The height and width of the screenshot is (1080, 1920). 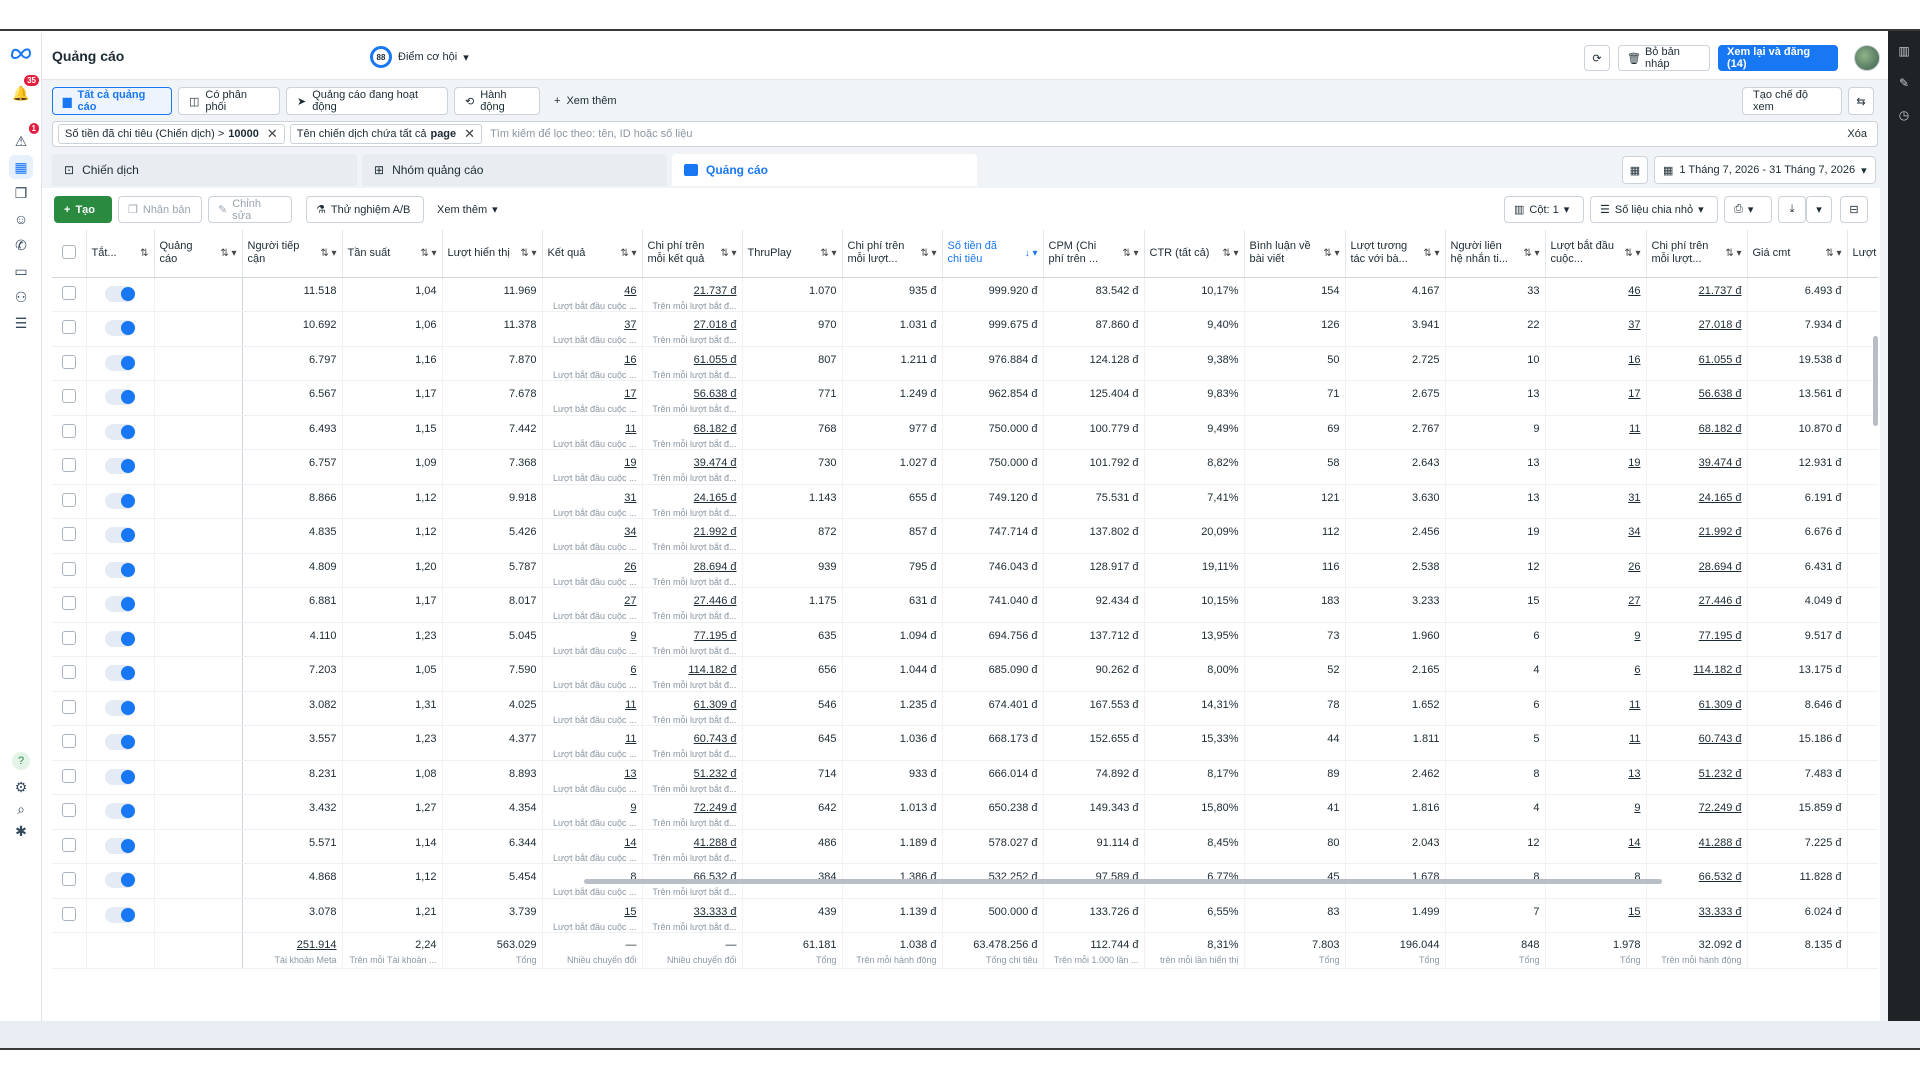 What do you see at coordinates (21, 192) in the screenshot?
I see `pages-icon: ❐` at bounding box center [21, 192].